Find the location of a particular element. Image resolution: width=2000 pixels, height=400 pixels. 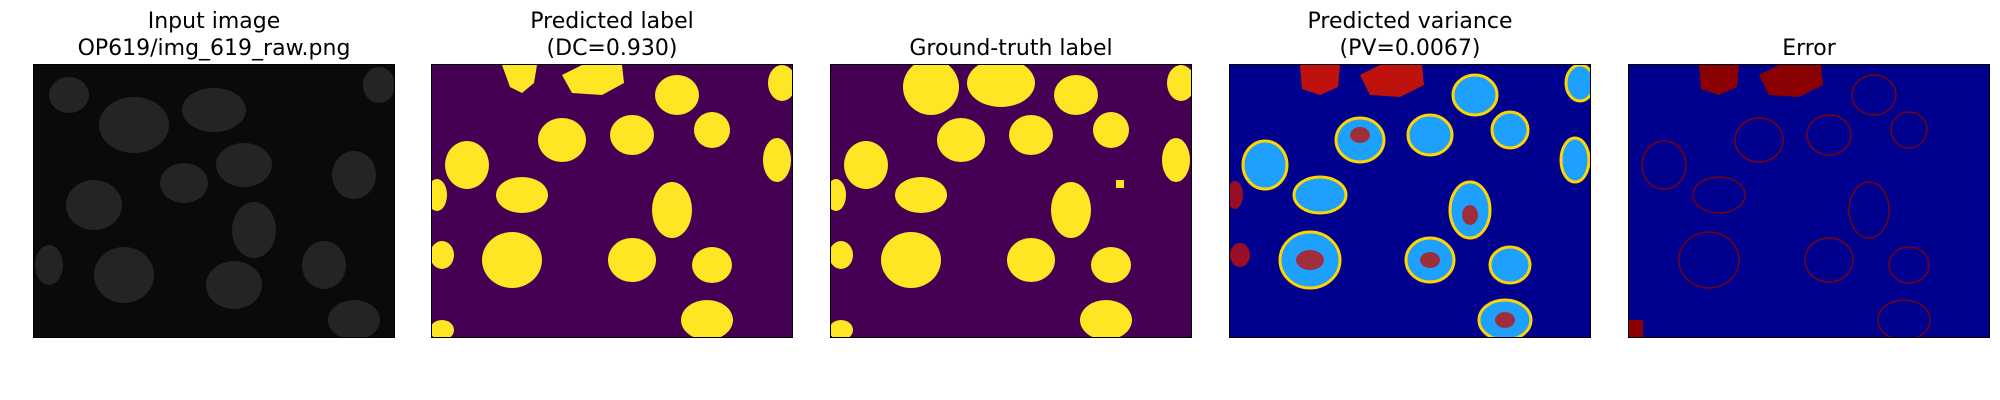

title-line-1: Predicted variance is located at coordinates (1410, 21).